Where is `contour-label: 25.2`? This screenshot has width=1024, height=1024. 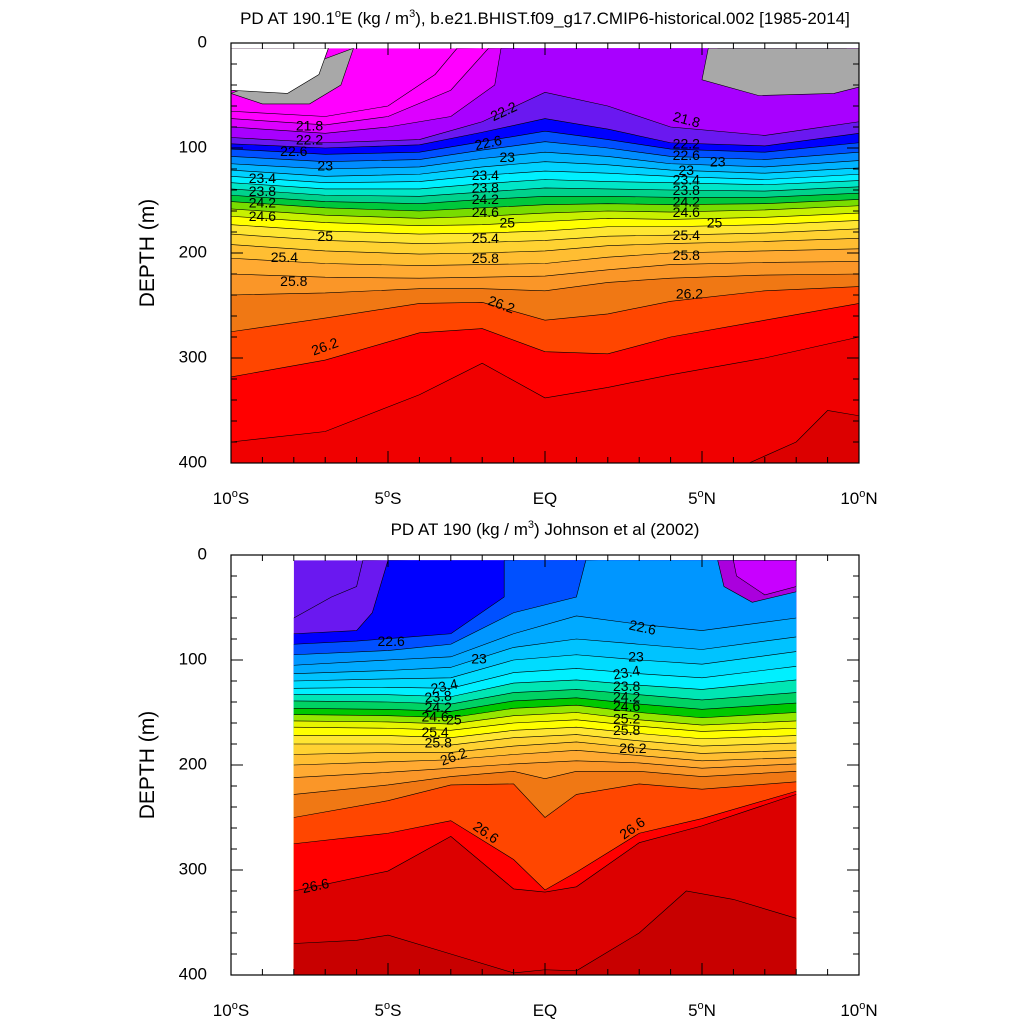 contour-label: 25.2 is located at coordinates (626, 719).